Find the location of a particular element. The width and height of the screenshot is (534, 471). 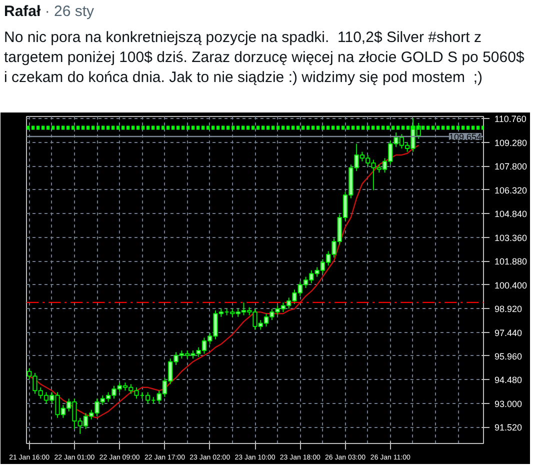

chart-title: Rafał is located at coordinates (22, 11).